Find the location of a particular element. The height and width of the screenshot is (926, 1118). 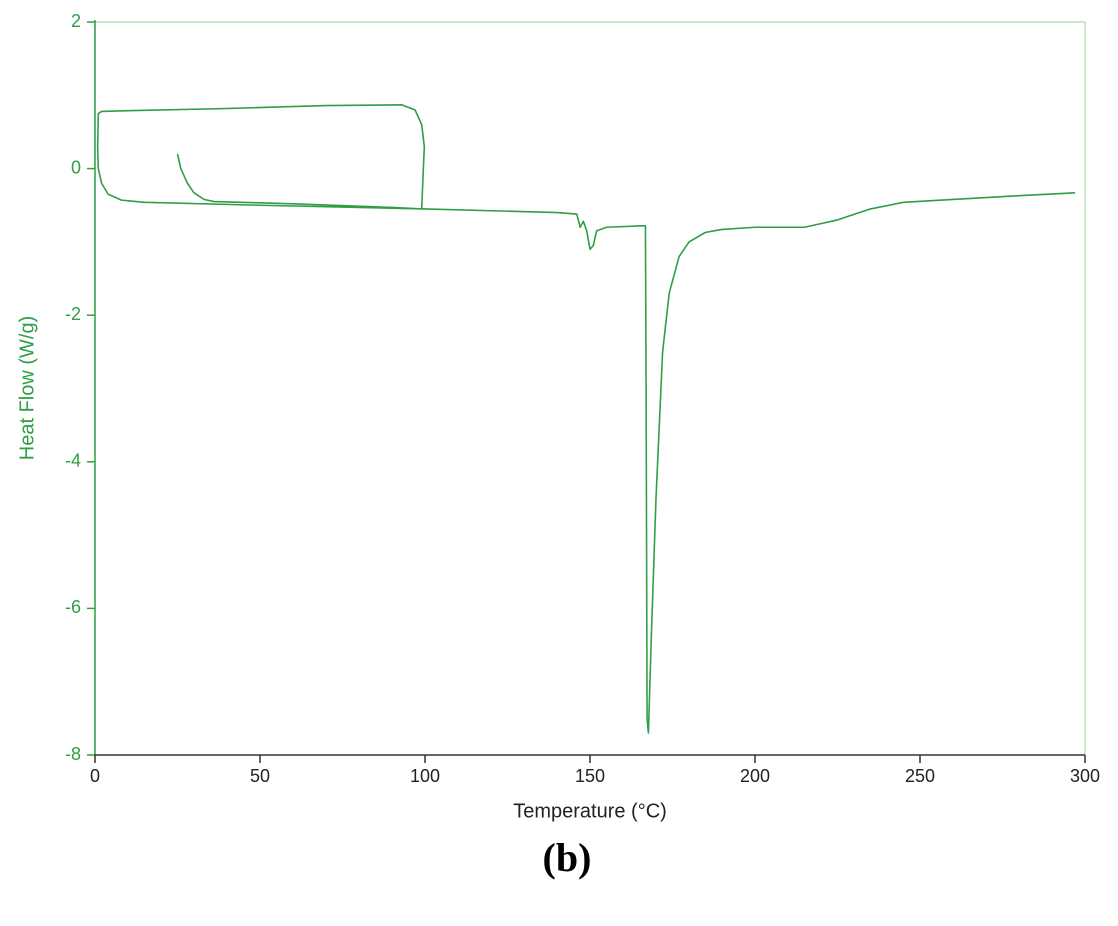

x-tick-label: 300 is located at coordinates (1085, 776).